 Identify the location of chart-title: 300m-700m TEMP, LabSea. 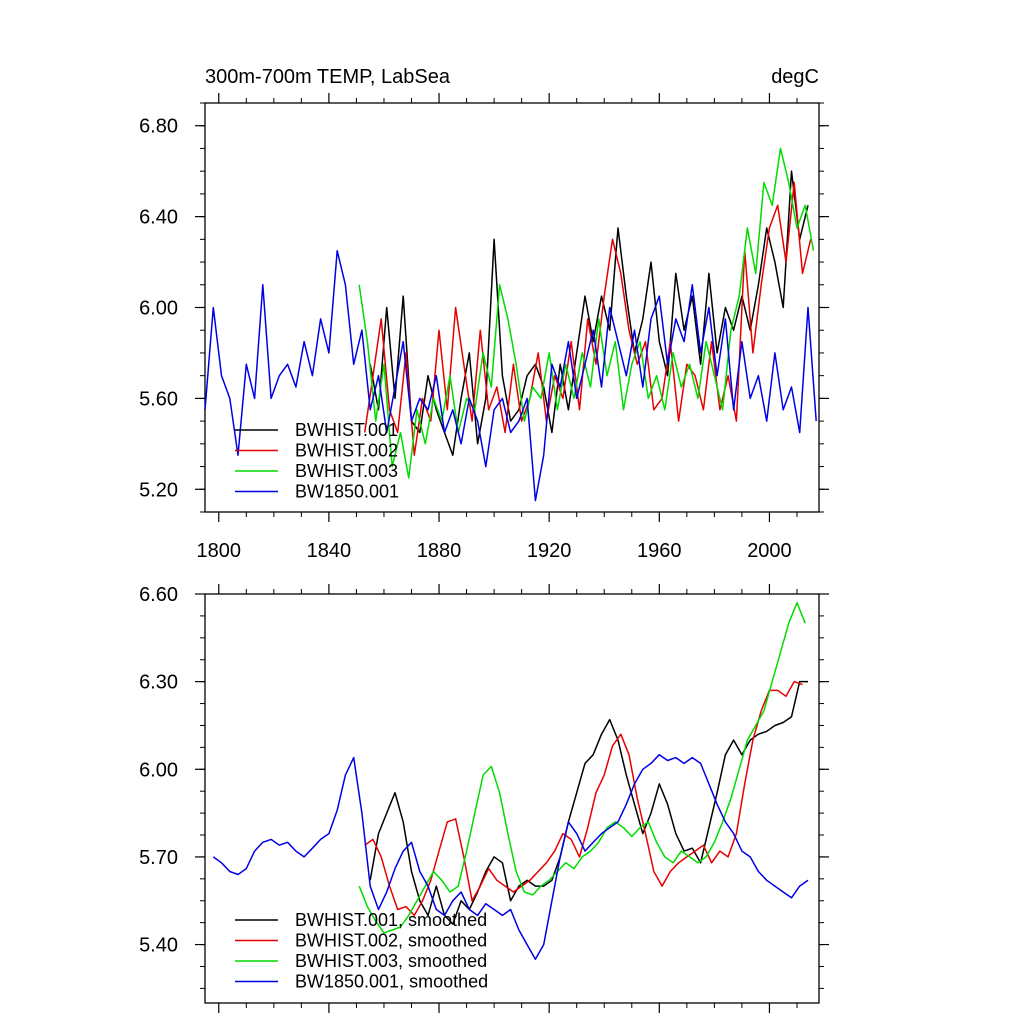
(328, 77).